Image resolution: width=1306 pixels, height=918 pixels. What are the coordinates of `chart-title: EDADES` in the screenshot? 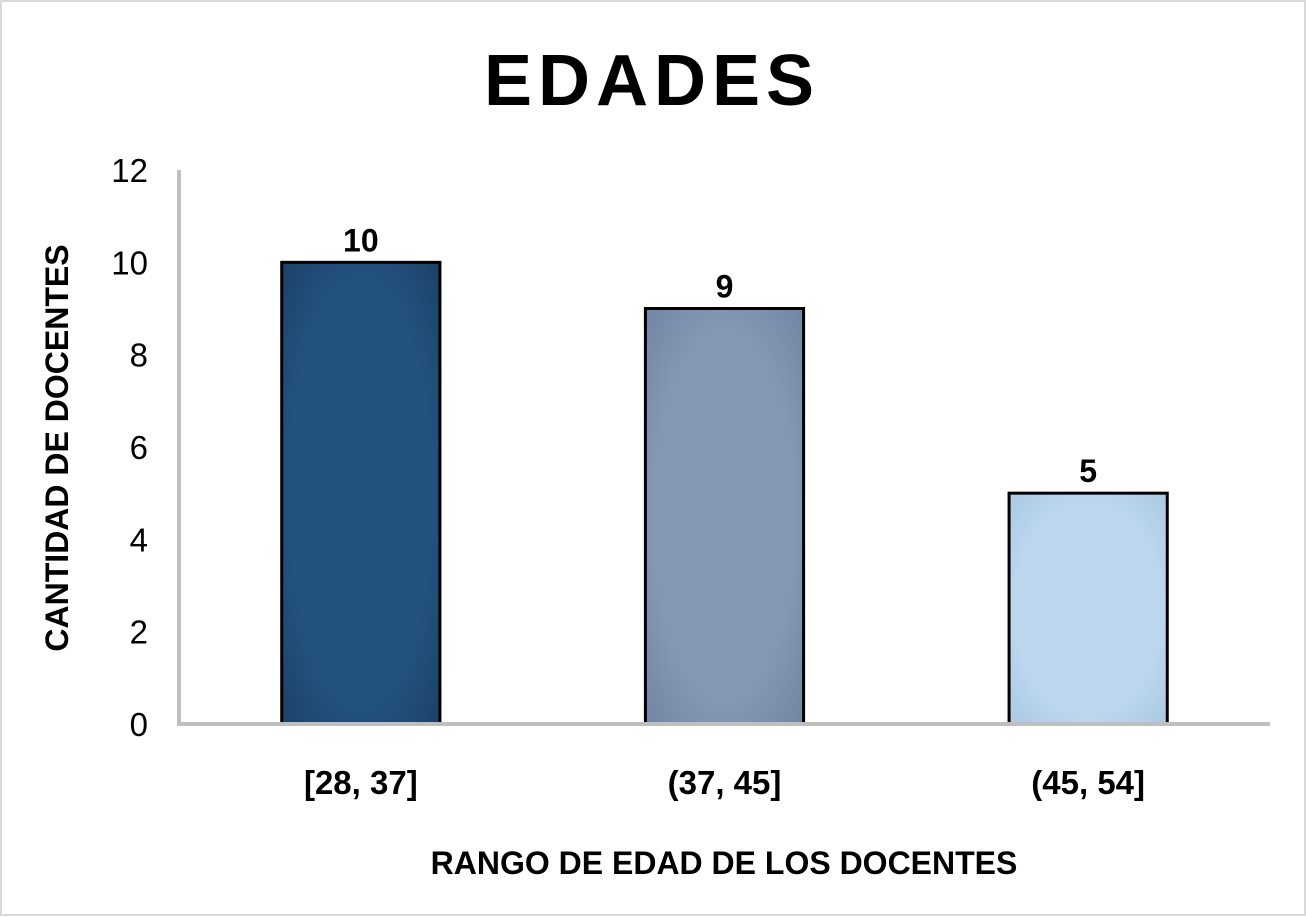 It's located at (652, 81).